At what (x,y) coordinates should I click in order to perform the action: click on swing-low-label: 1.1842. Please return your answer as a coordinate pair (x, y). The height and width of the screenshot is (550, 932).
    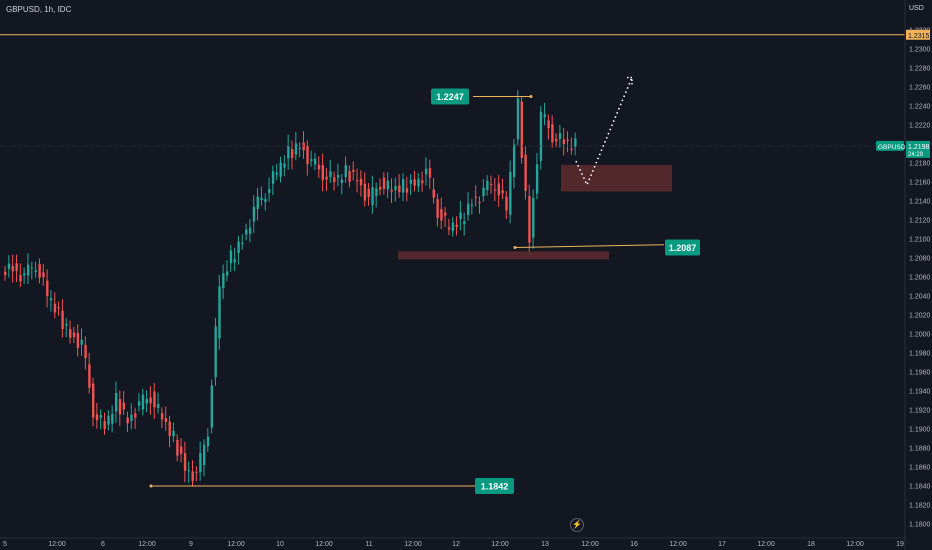
    Looking at the image, I should click on (495, 487).